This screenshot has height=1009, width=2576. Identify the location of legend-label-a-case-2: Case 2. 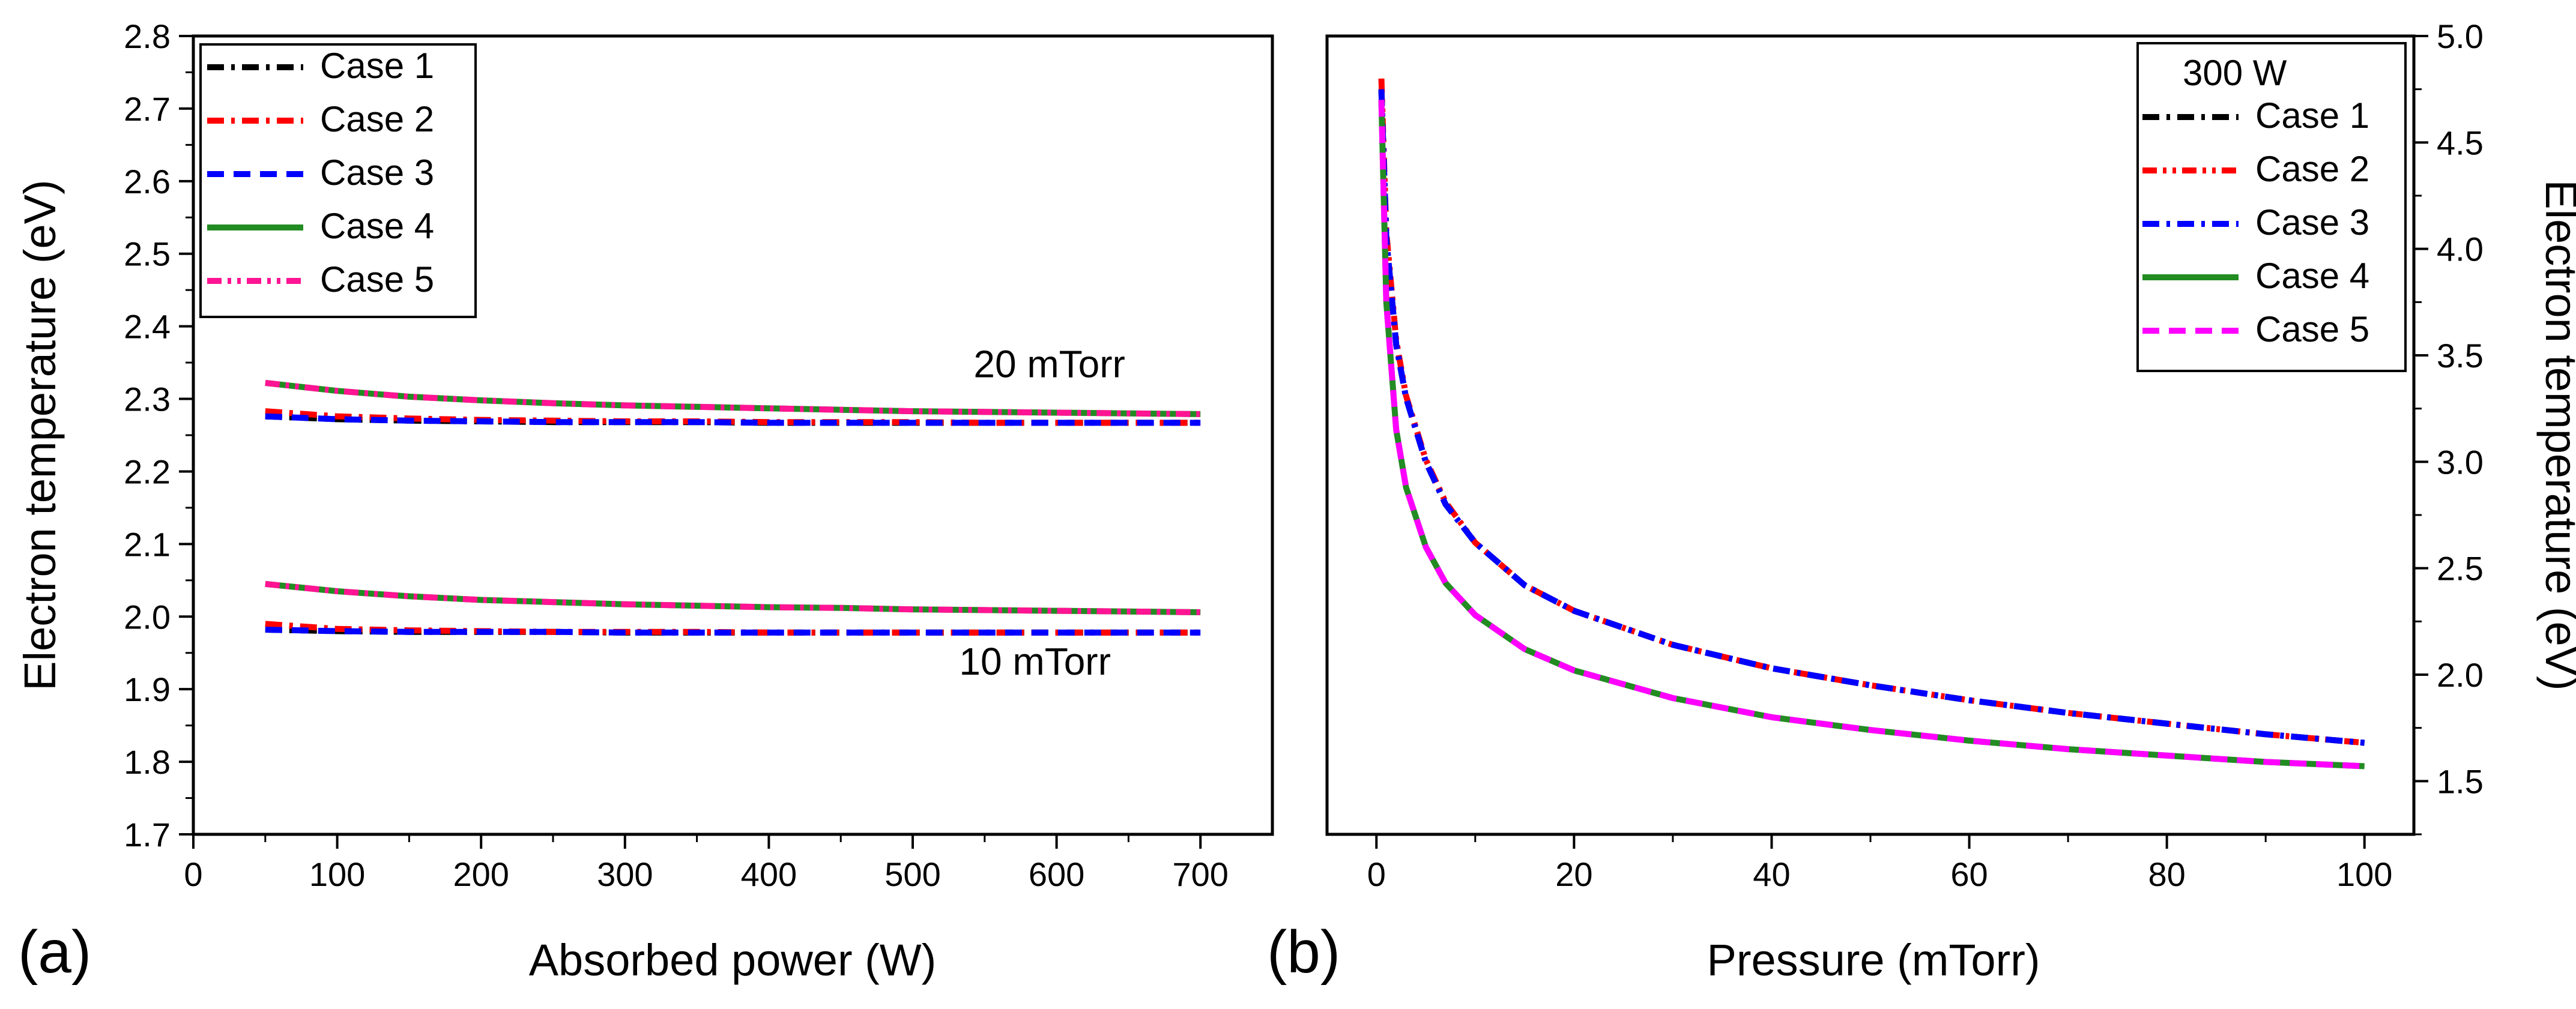
(377, 119).